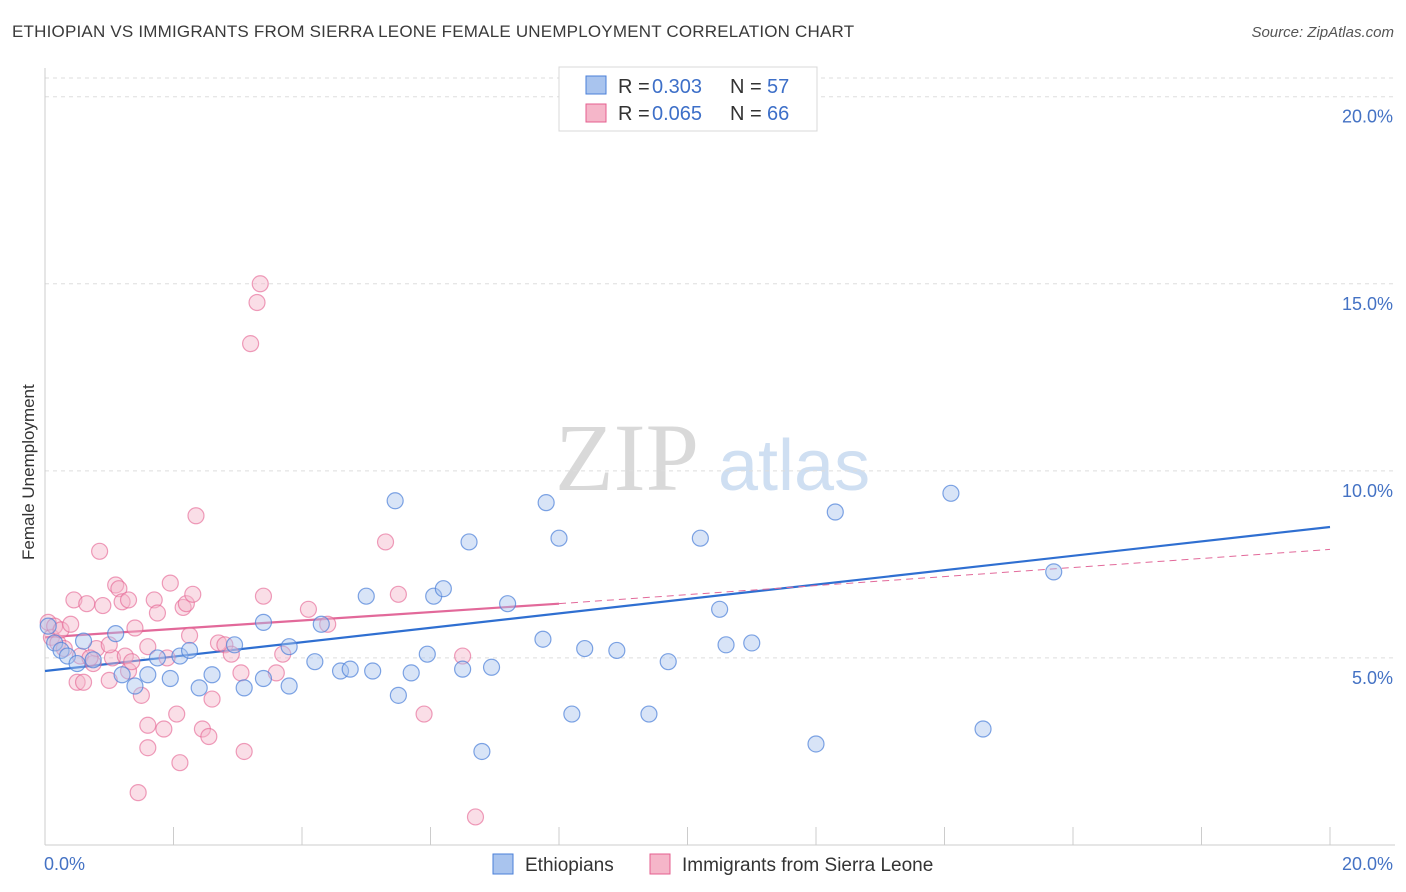  Describe the element at coordinates (1367, 864) in the screenshot. I see `x-tick-label: 20.0%` at that location.